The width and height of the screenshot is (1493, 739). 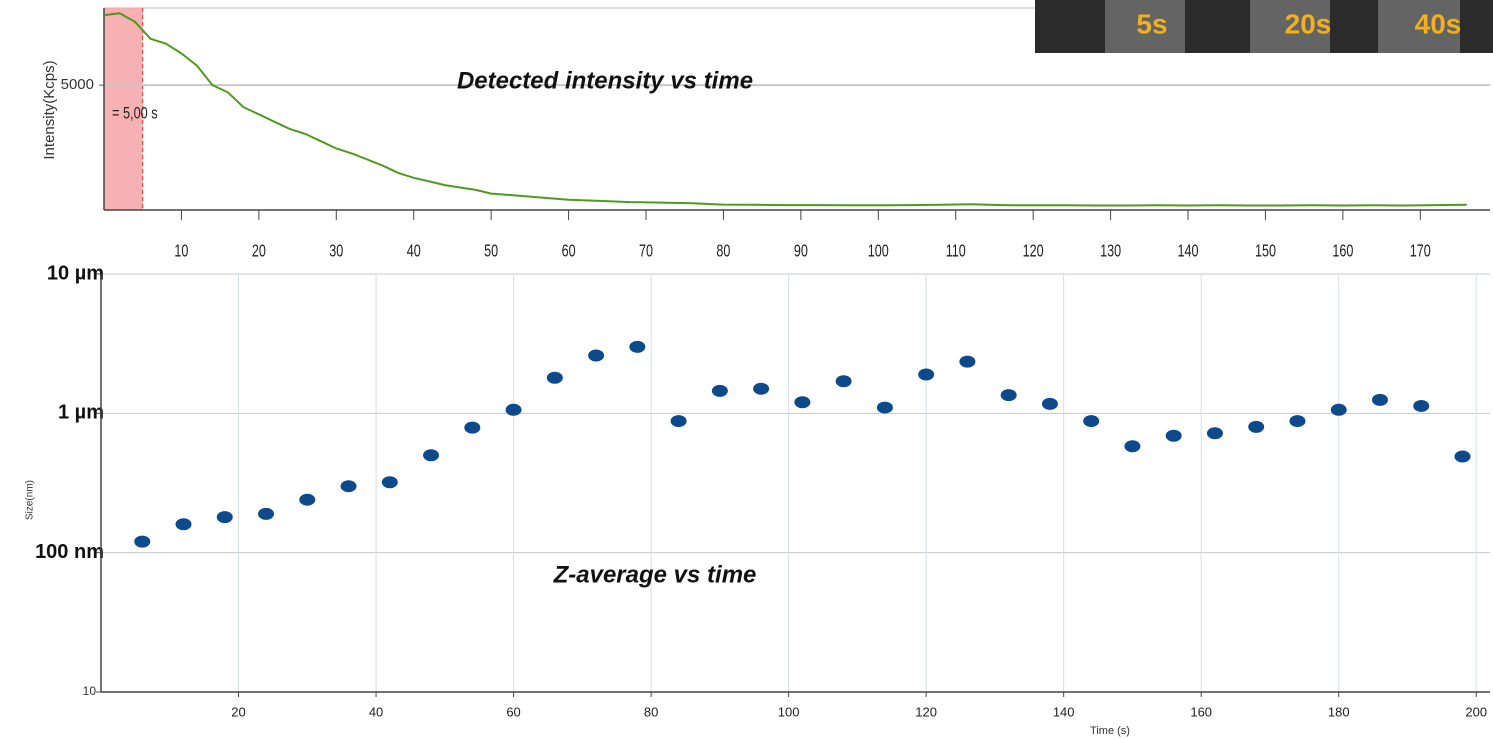 What do you see at coordinates (1438, 23) in the screenshot?
I see `inset-label: 40s` at bounding box center [1438, 23].